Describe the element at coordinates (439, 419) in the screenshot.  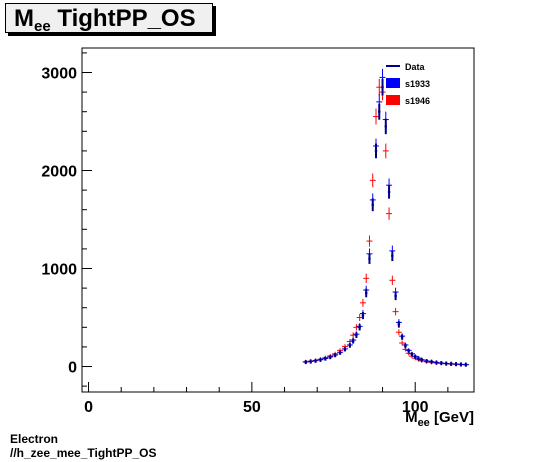
I see `x-axis-title: Mee [GeV]` at that location.